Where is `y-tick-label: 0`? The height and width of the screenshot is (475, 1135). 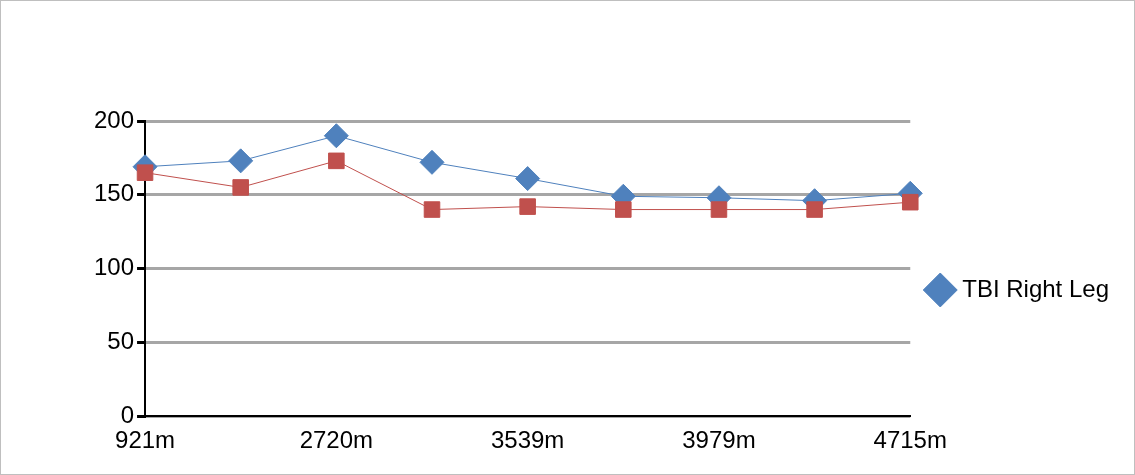 y-tick-label: 0 is located at coordinates (127, 414).